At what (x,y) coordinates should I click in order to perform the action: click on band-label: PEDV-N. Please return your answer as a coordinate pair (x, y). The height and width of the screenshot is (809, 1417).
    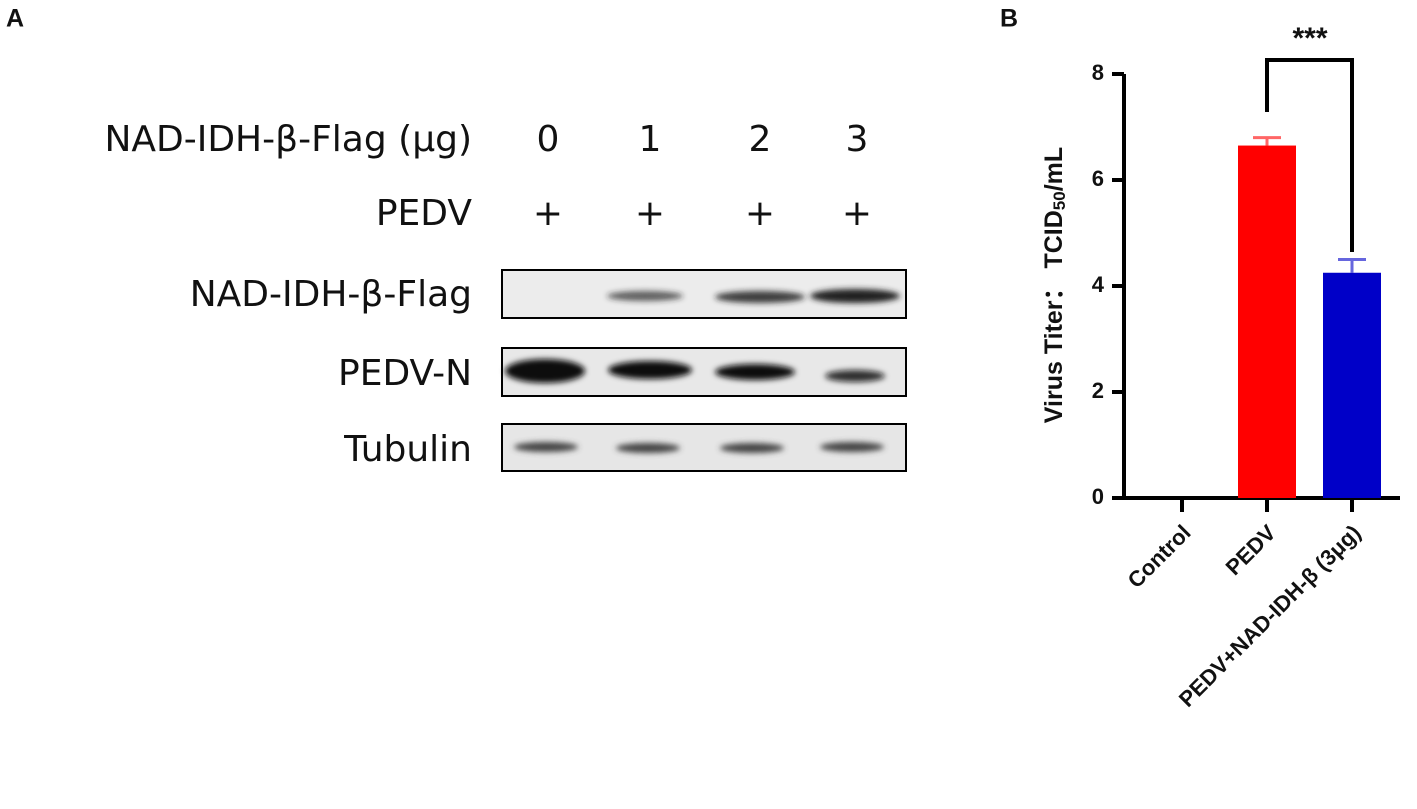
    Looking at the image, I should click on (405, 373).